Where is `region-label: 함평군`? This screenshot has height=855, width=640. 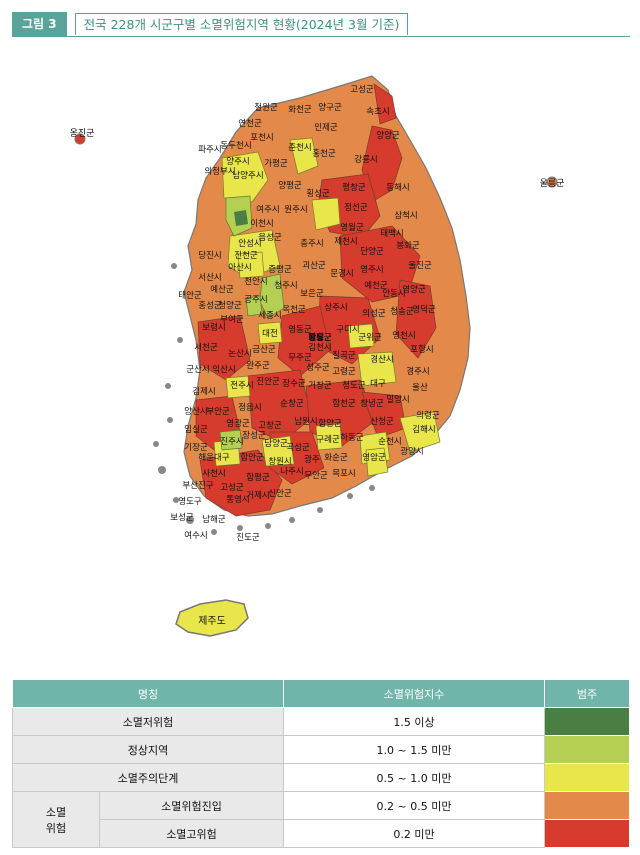 region-label: 함평군 is located at coordinates (258, 477).